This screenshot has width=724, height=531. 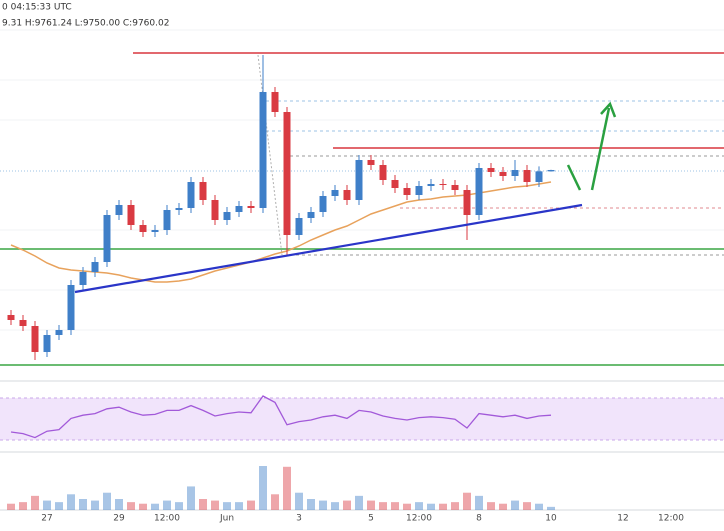 What do you see at coordinates (574, 177) in the screenshot?
I see `arrow-down` at bounding box center [574, 177].